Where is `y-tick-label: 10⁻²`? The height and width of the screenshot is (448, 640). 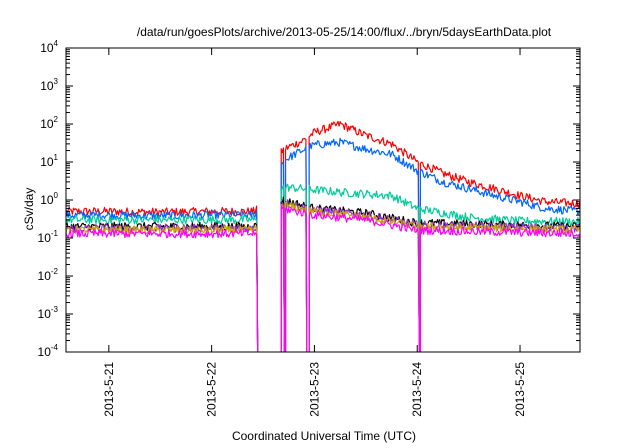 y-tick-label: 10⁻² is located at coordinates (48, 275).